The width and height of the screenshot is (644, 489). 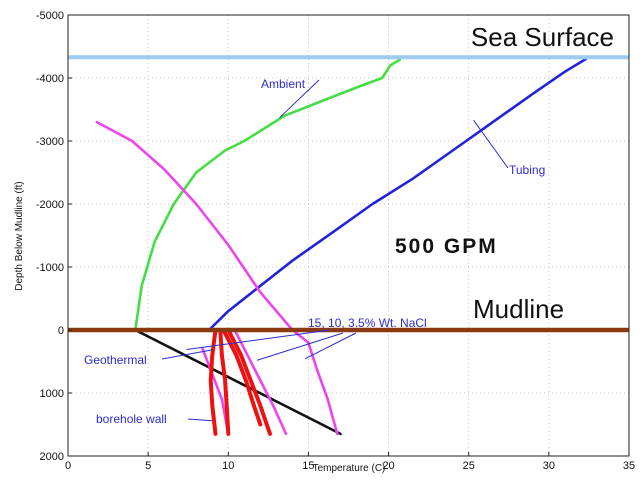 I want to click on x-tick-label: 35, so click(x=629, y=466).